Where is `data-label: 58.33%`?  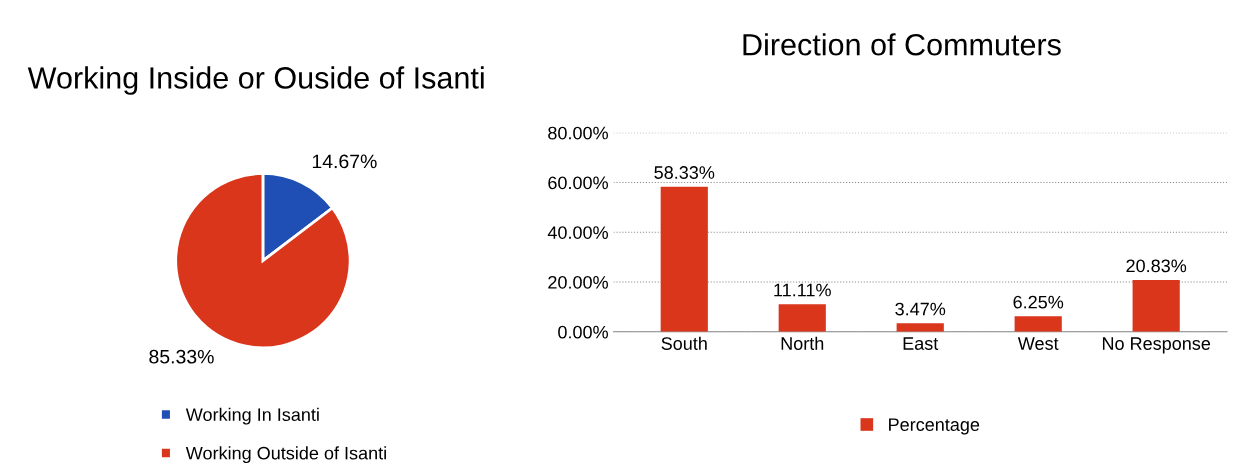 data-label: 58.33% is located at coordinates (684, 172).